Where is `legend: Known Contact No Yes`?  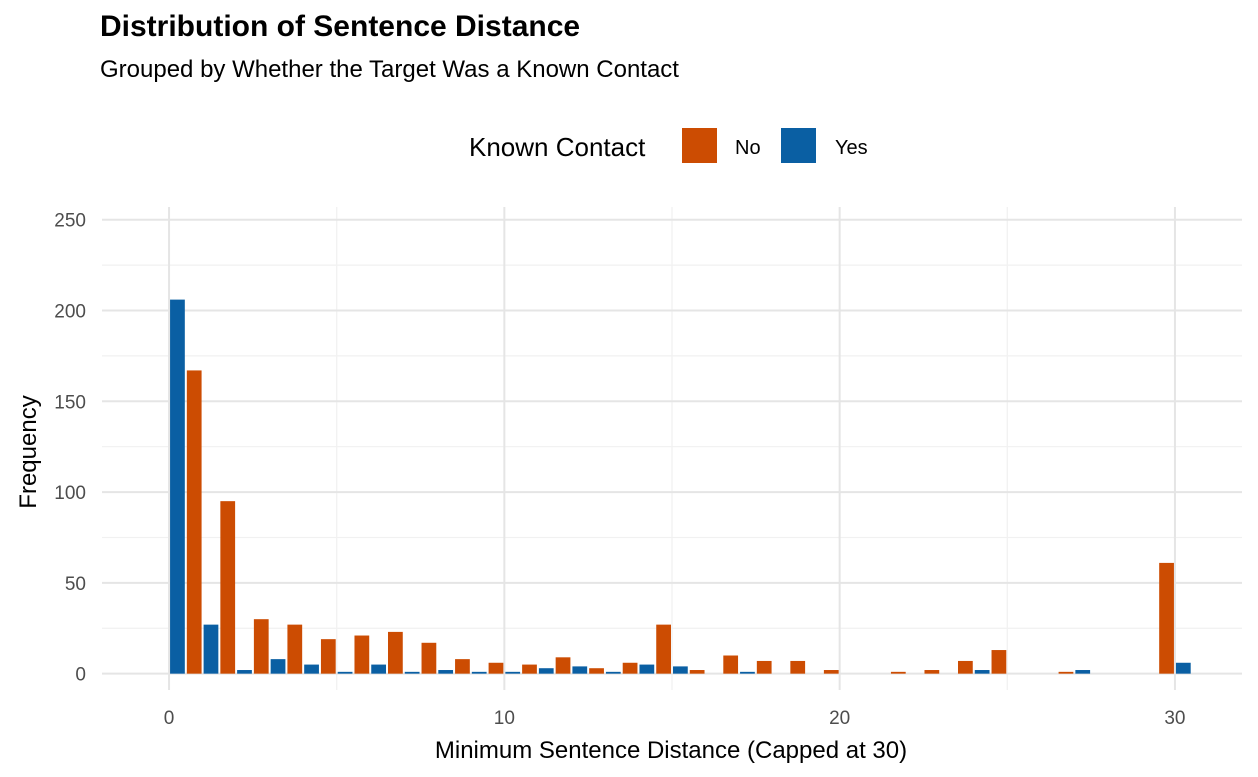
legend: Known Contact No Yes is located at coordinates (668, 145).